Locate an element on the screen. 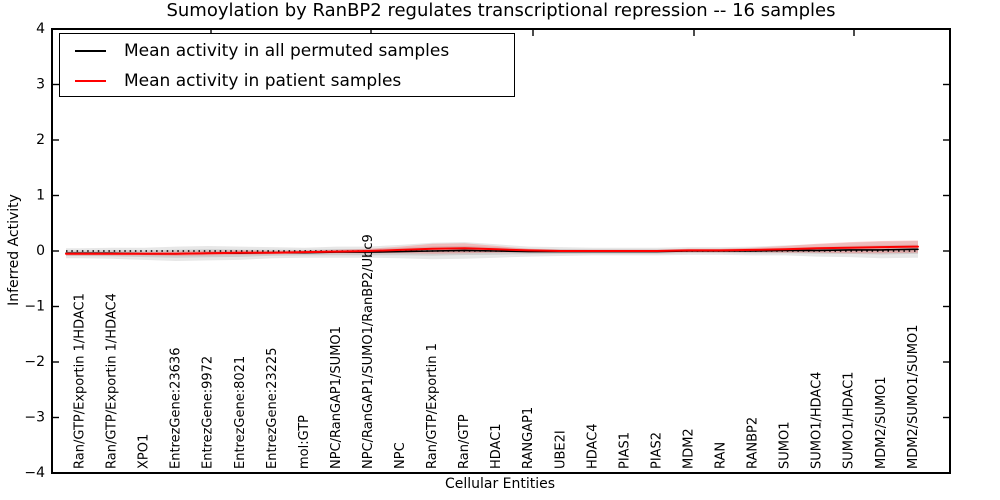 This screenshot has width=1000, height=500. x-tick-label: SUMO1 is located at coordinates (785, 446).